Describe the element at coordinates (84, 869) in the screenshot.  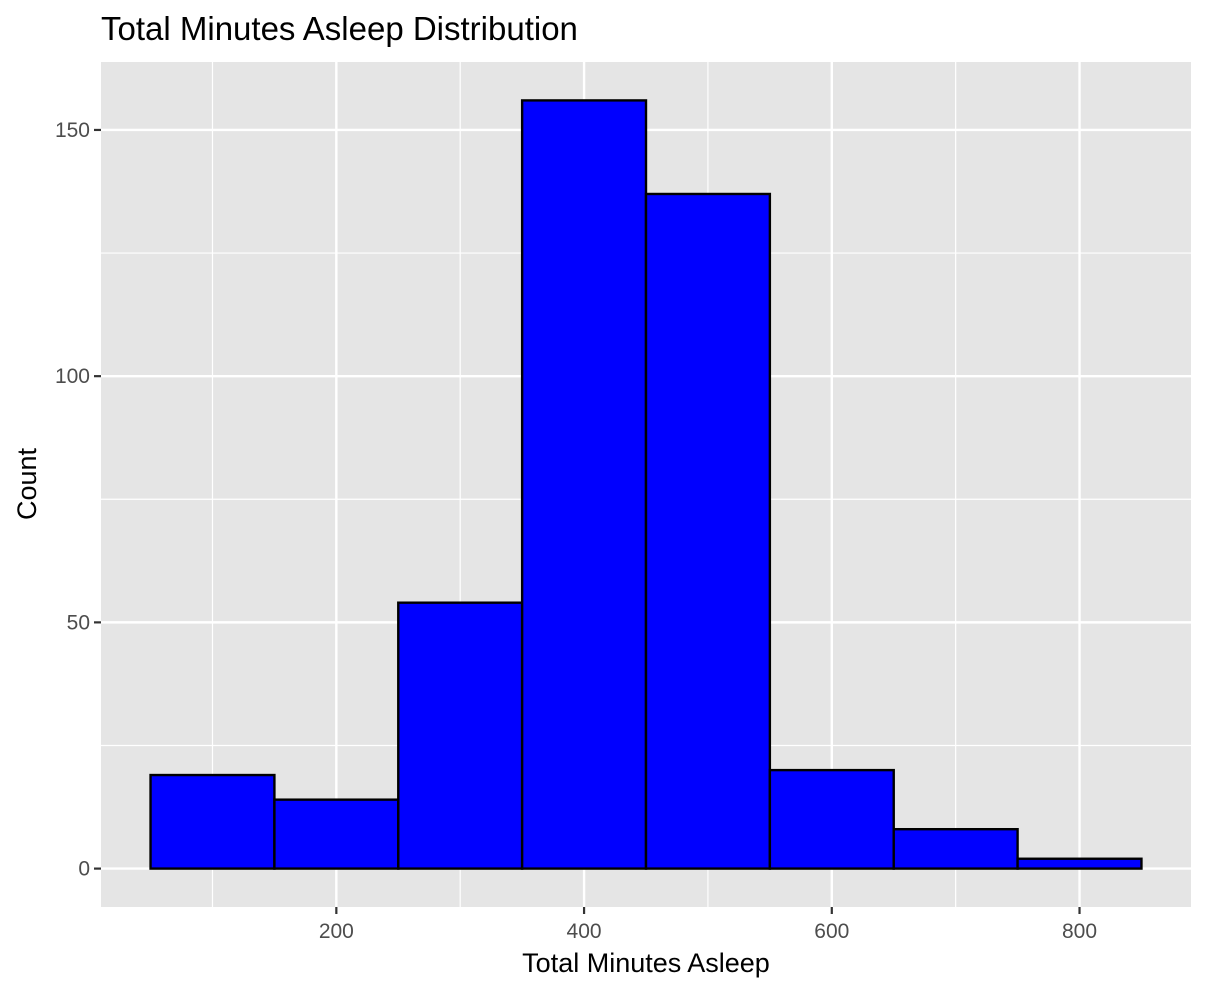
I see `y-tick-label: 0` at that location.